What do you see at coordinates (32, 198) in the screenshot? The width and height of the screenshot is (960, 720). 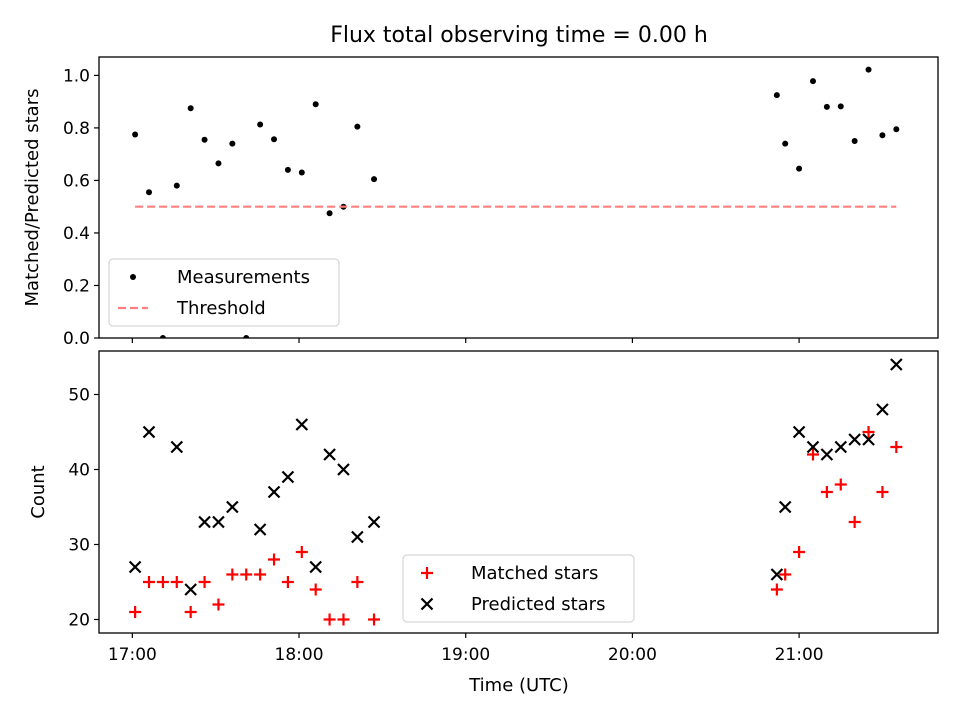 I see `top-y-axis-label: Matched/Predicted stars` at bounding box center [32, 198].